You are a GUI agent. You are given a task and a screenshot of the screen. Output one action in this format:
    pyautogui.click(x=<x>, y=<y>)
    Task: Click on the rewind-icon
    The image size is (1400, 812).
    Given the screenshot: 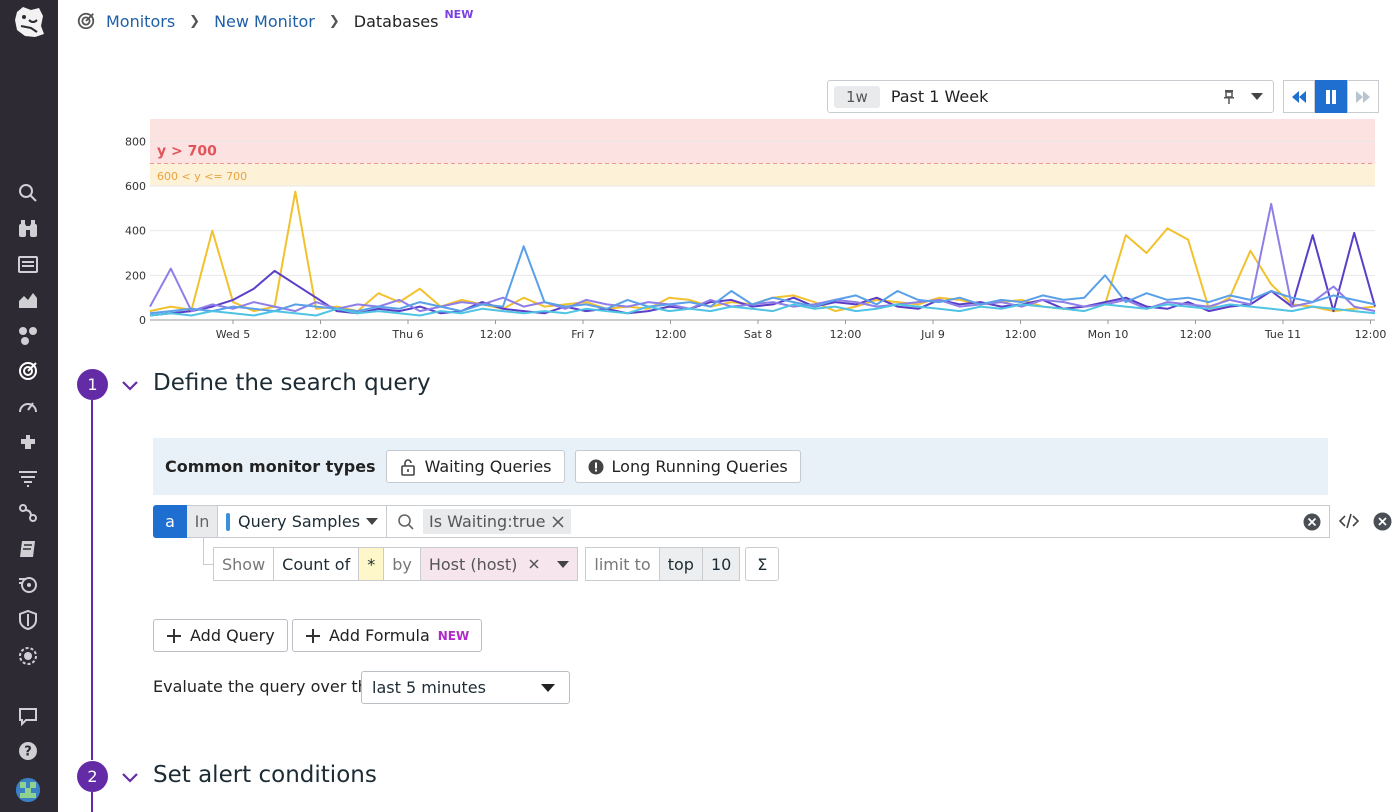 What is the action you would take?
    pyautogui.click(x=1299, y=96)
    